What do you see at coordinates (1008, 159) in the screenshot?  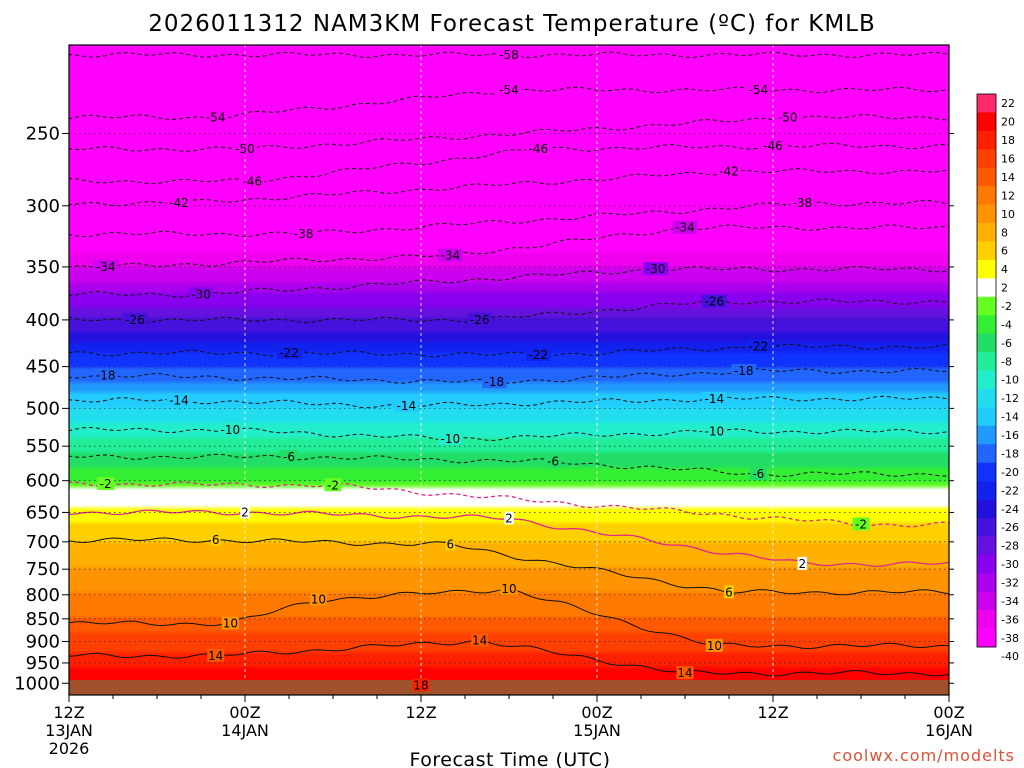 I see `colorbar-label: 16` at bounding box center [1008, 159].